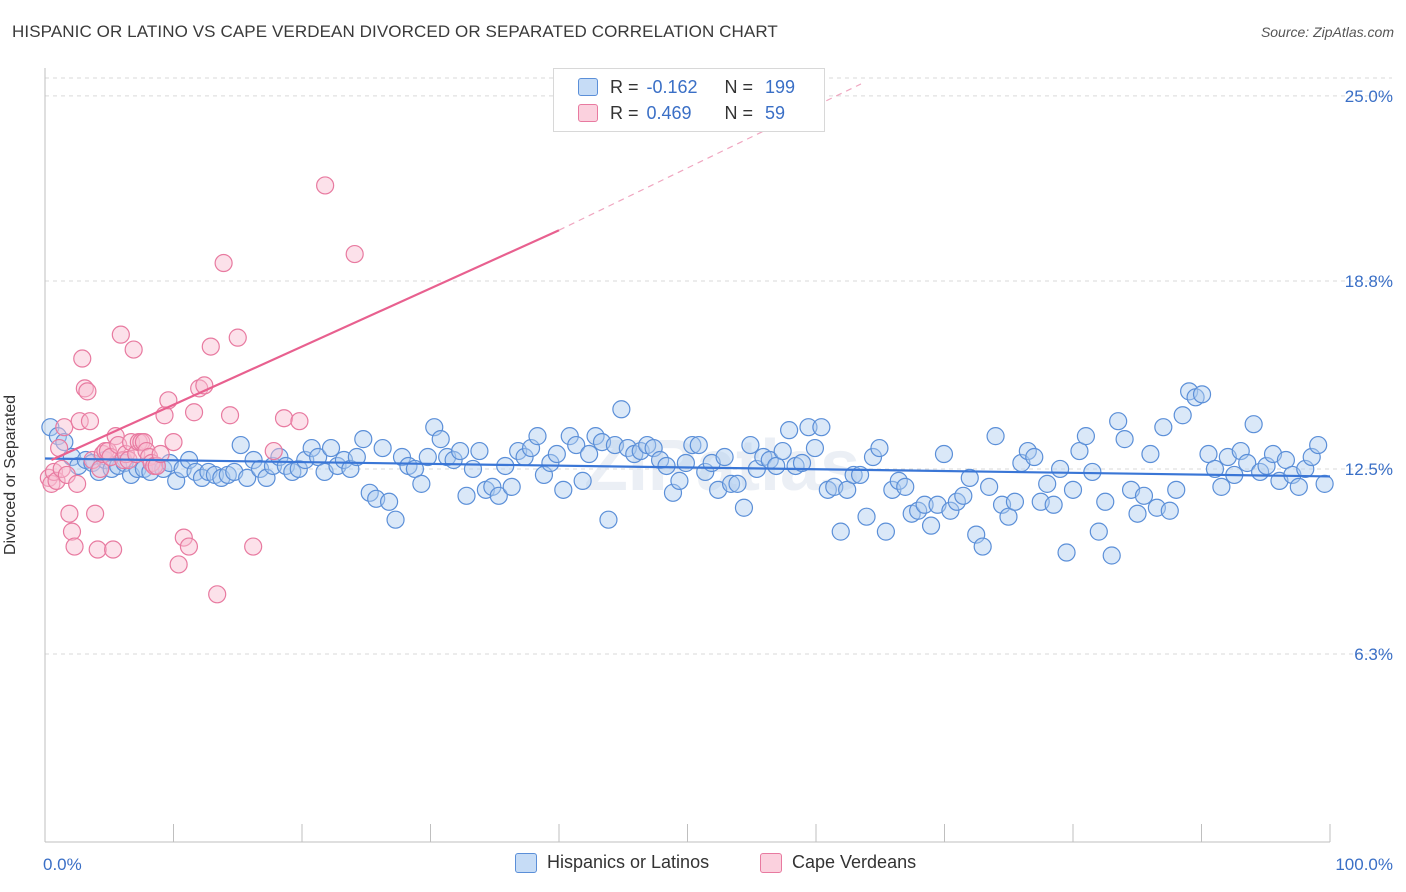 The image size is (1406, 892). Describe the element at coordinates (10, 474) in the screenshot. I see `y-axis-label: Divorced or Separated` at that location.